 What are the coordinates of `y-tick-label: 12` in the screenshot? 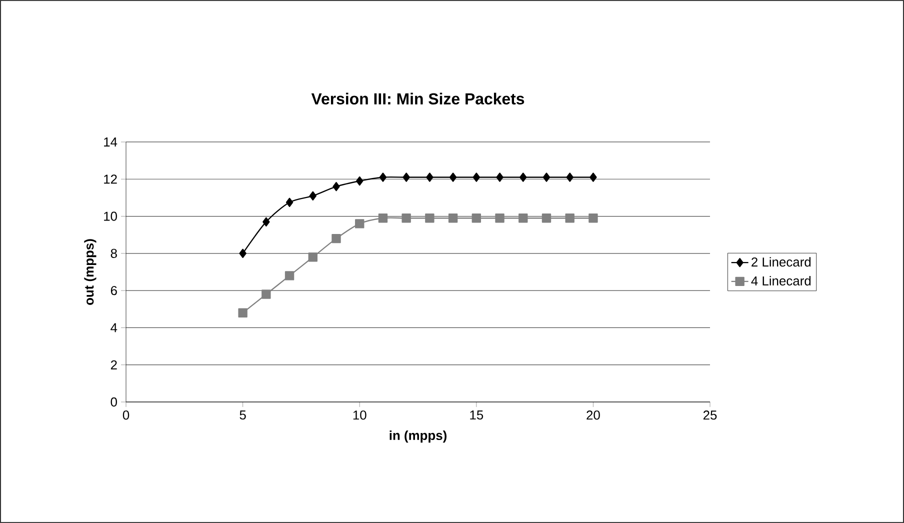 It's located at (110, 179).